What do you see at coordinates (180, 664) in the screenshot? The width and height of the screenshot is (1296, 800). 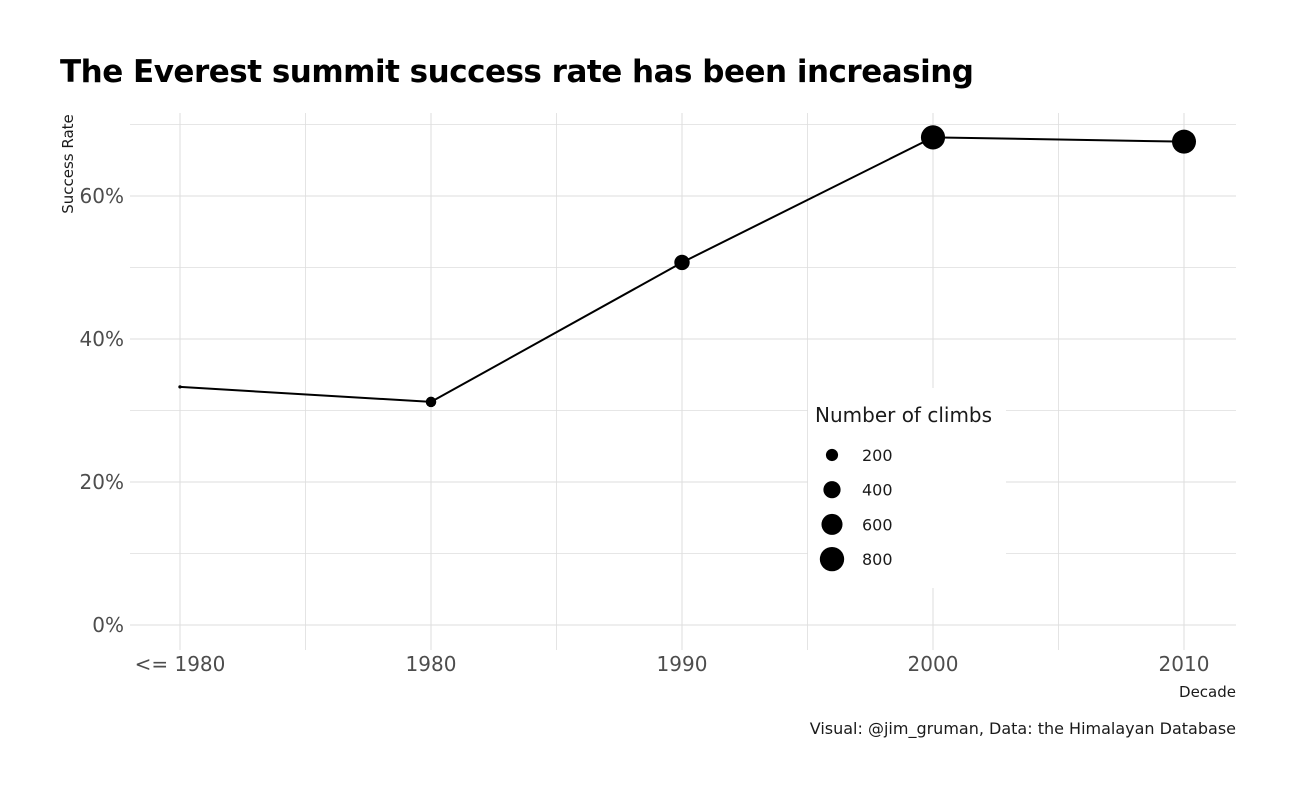 I see `x-tick-label: <= 1980` at bounding box center [180, 664].